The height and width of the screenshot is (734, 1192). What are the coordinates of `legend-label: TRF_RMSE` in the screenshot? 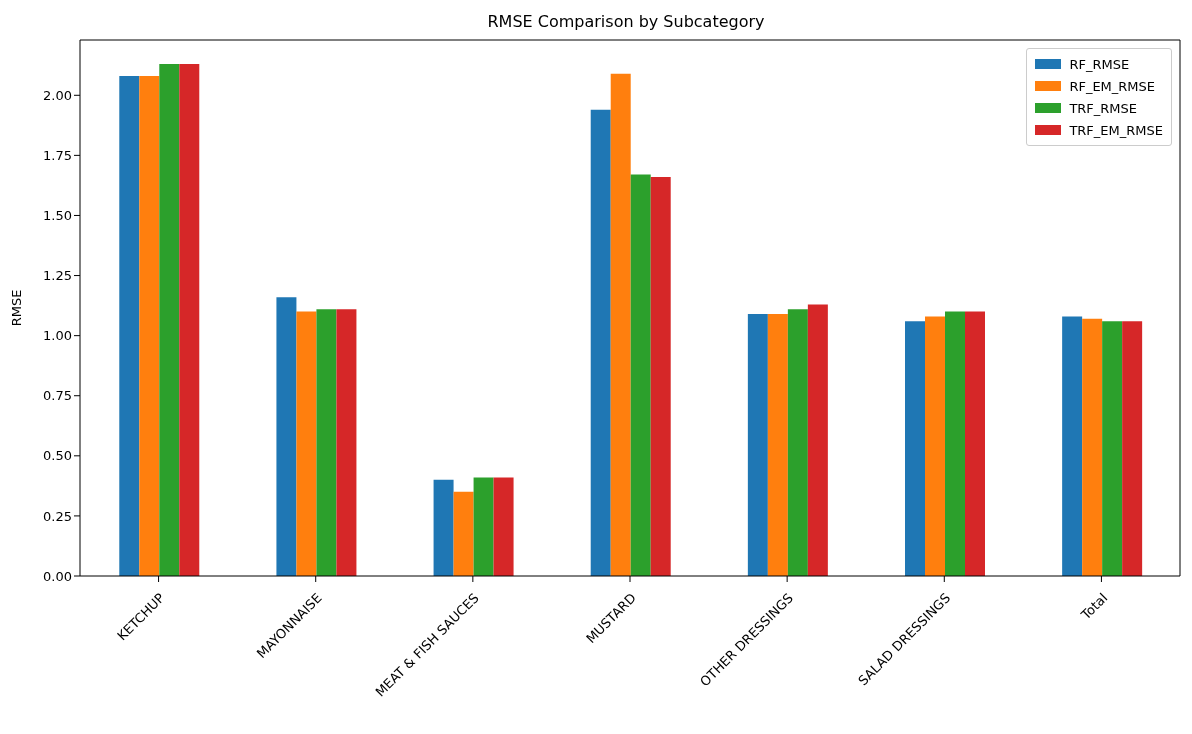 It's located at (1103, 108).